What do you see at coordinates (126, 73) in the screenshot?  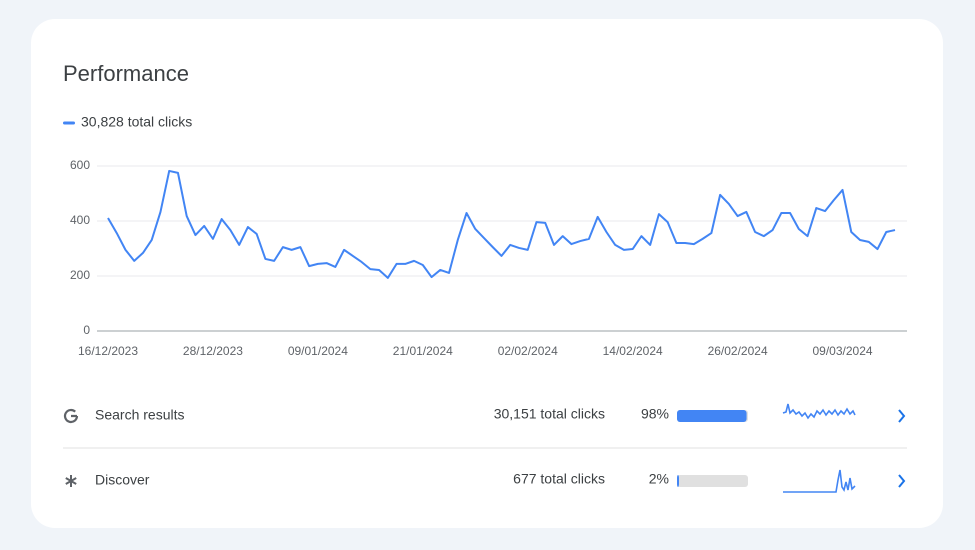 I see `title: Performance` at bounding box center [126, 73].